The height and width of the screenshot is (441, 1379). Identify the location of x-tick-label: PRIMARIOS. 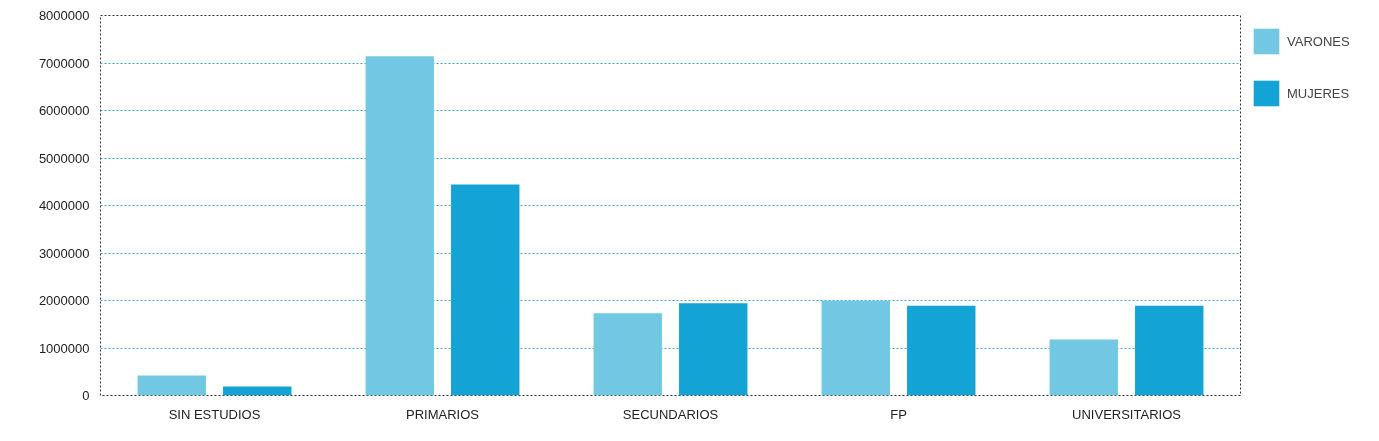
(443, 414).